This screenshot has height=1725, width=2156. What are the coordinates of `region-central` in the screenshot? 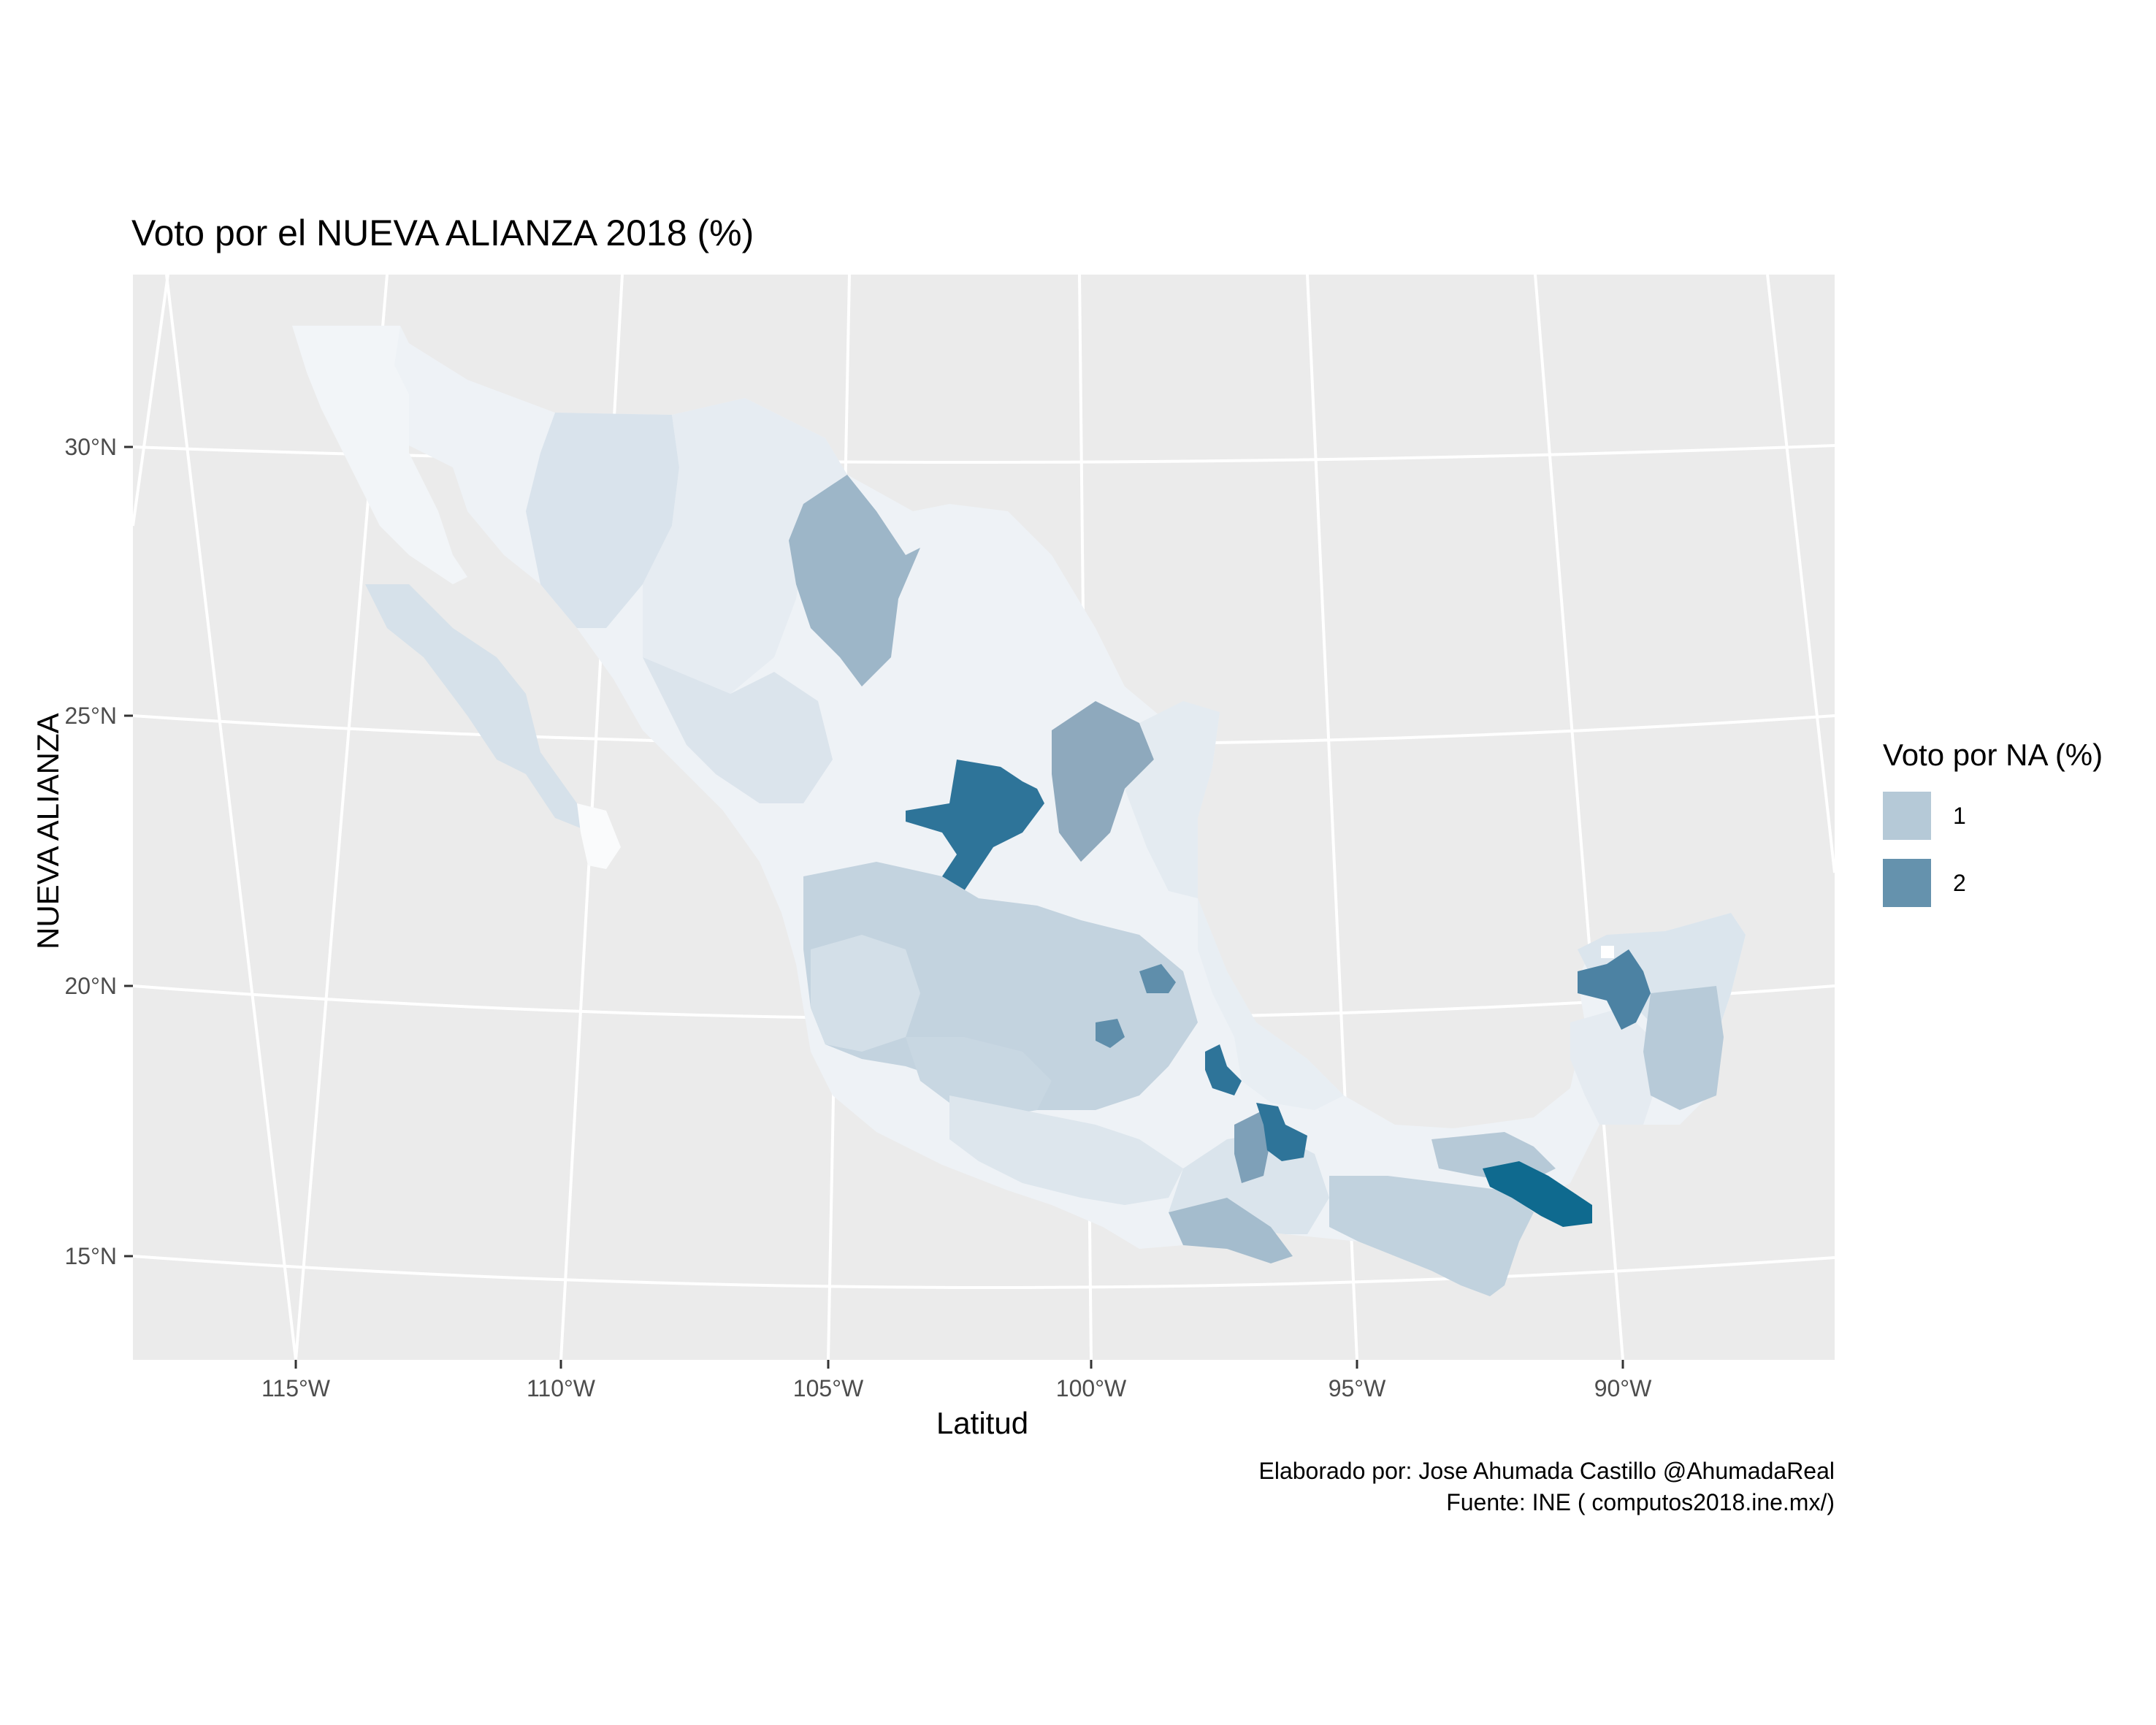 It's located at (1001, 986).